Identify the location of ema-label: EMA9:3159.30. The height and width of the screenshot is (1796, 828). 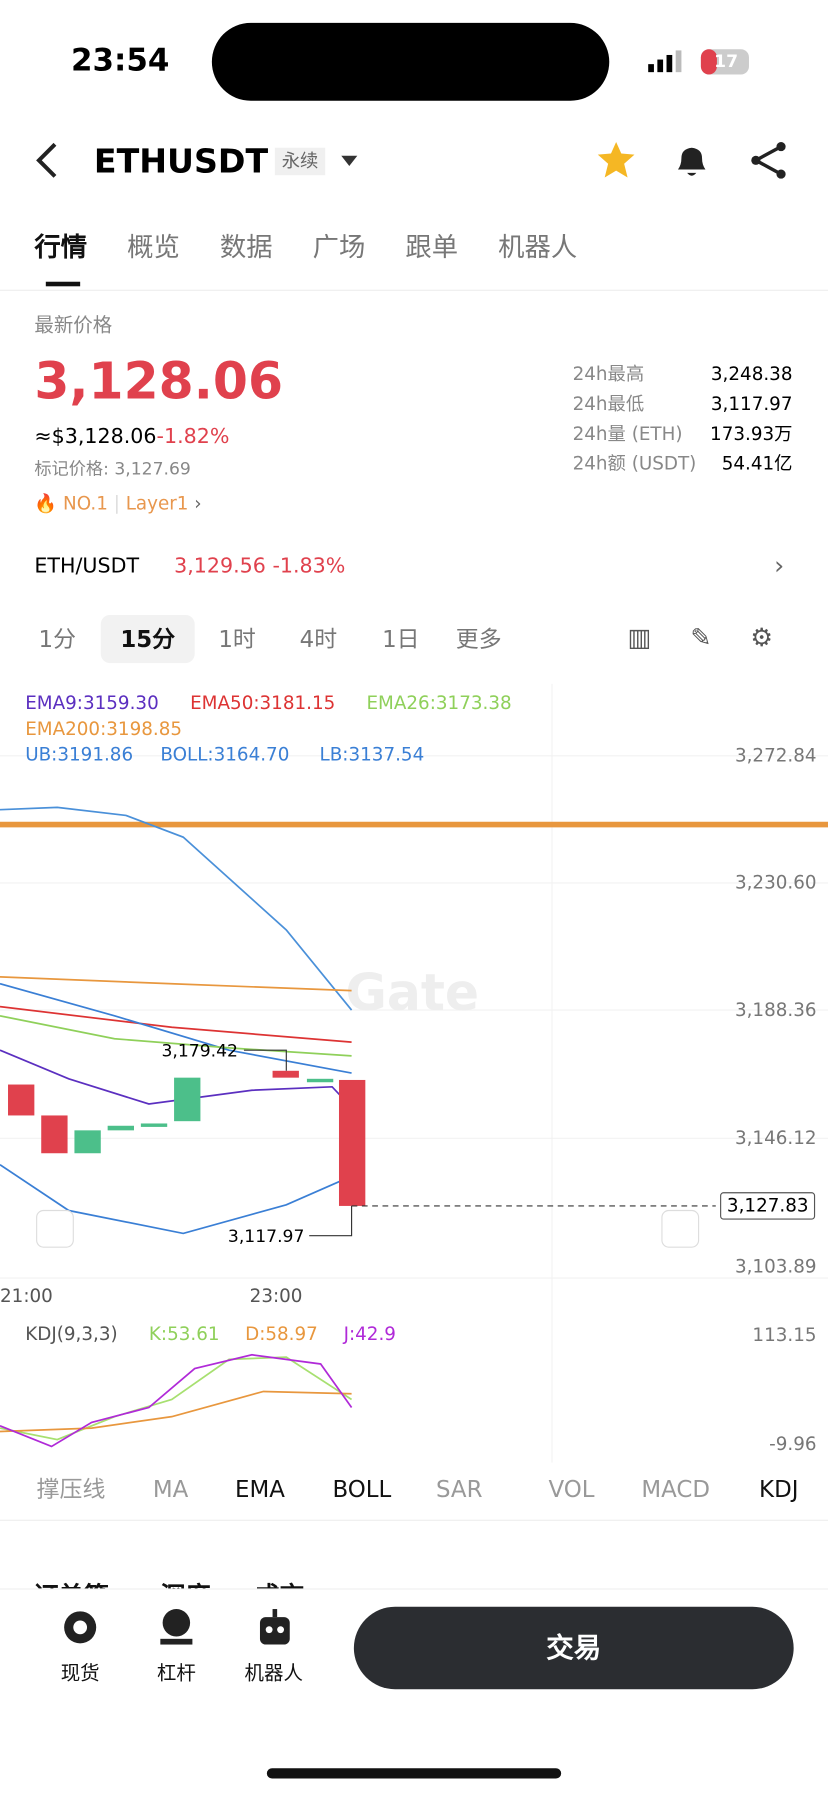
(92, 702).